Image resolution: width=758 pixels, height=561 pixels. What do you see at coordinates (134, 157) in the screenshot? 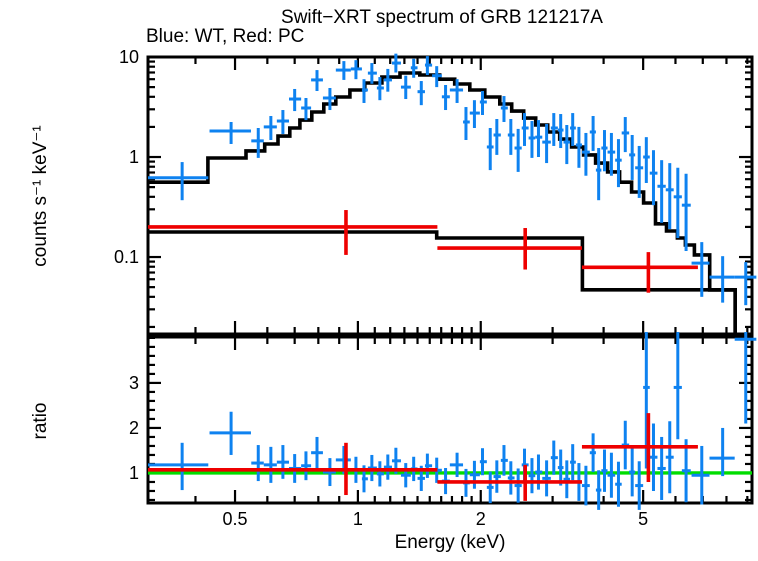
I see `spectrum-y-tick-label: 1` at bounding box center [134, 157].